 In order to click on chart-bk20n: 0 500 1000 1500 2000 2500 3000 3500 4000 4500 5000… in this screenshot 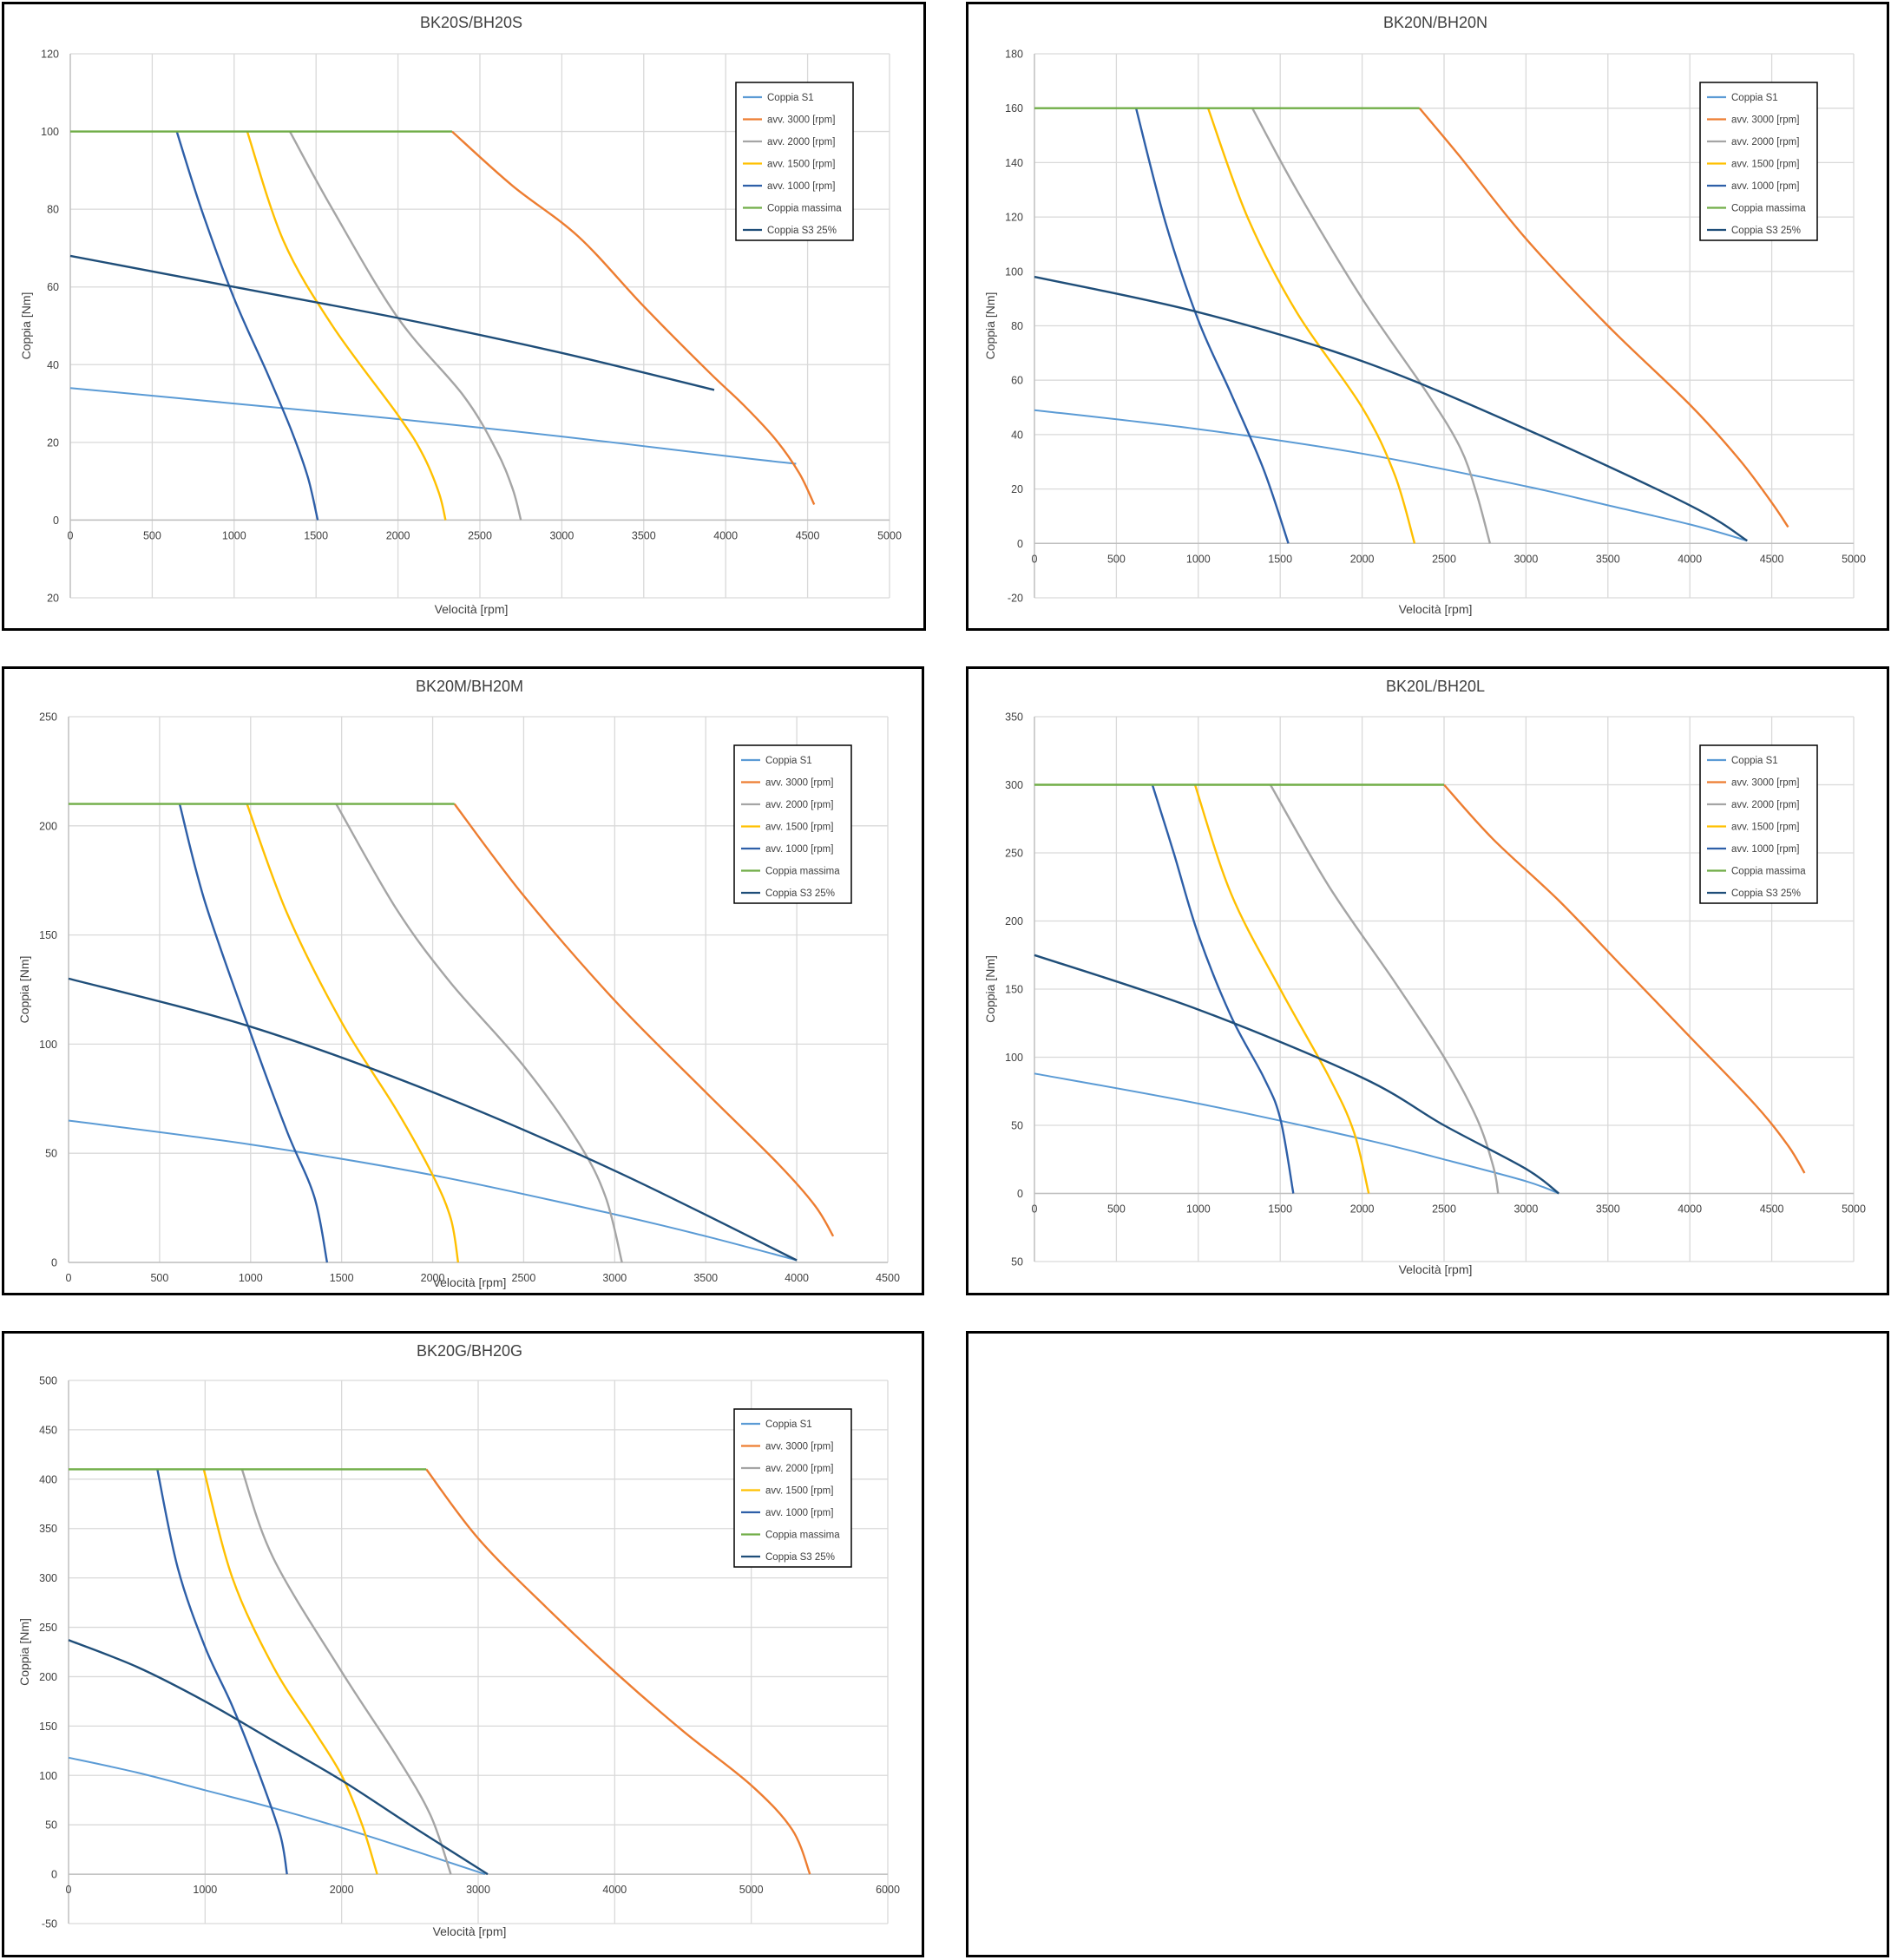, I will do `click(1424, 315)`.